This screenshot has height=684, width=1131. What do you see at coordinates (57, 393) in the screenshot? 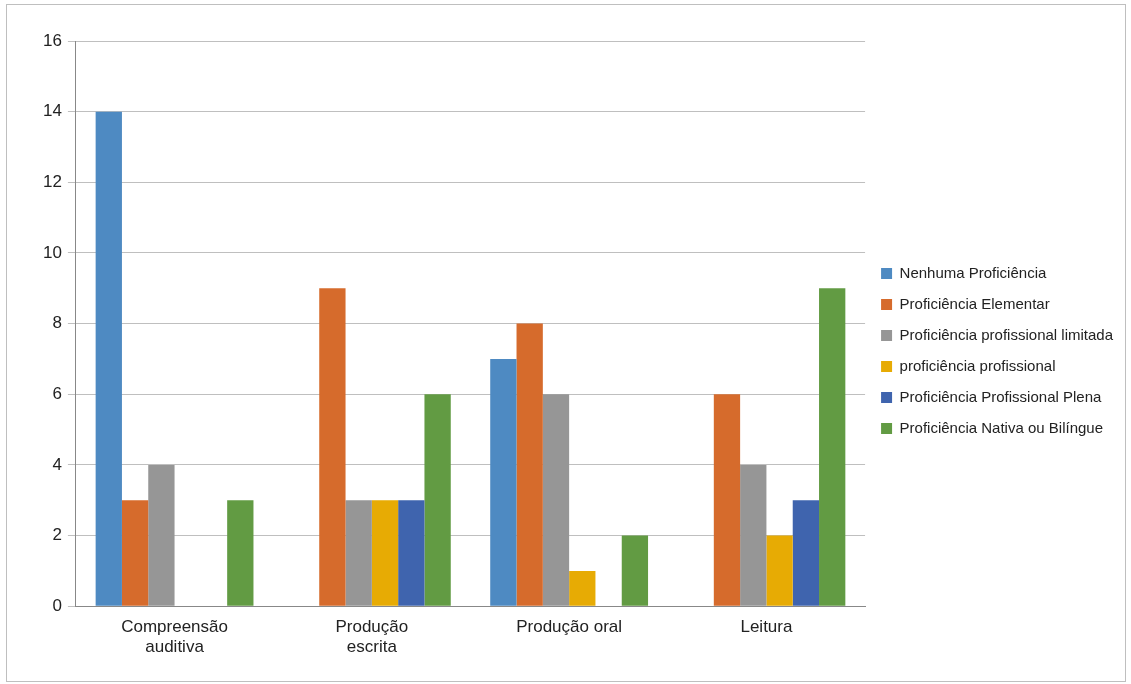
I see `y-tick-label: 6` at bounding box center [57, 393].